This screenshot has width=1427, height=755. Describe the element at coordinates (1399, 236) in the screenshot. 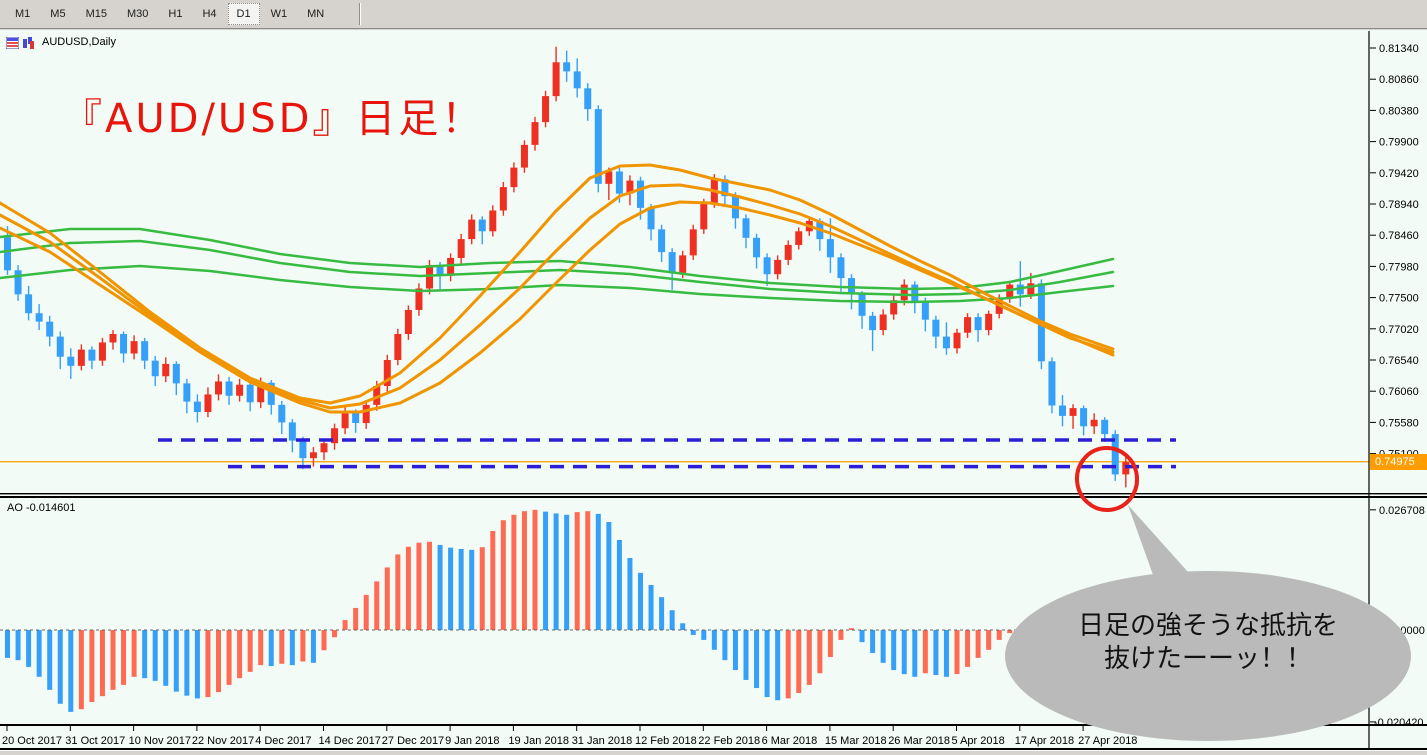

I see `price-tick-label: 0.78460` at that location.